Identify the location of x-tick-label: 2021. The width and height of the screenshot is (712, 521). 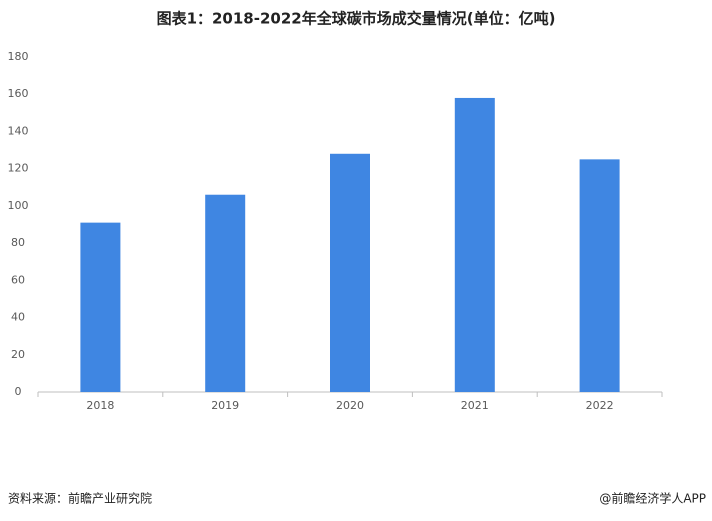
(475, 405).